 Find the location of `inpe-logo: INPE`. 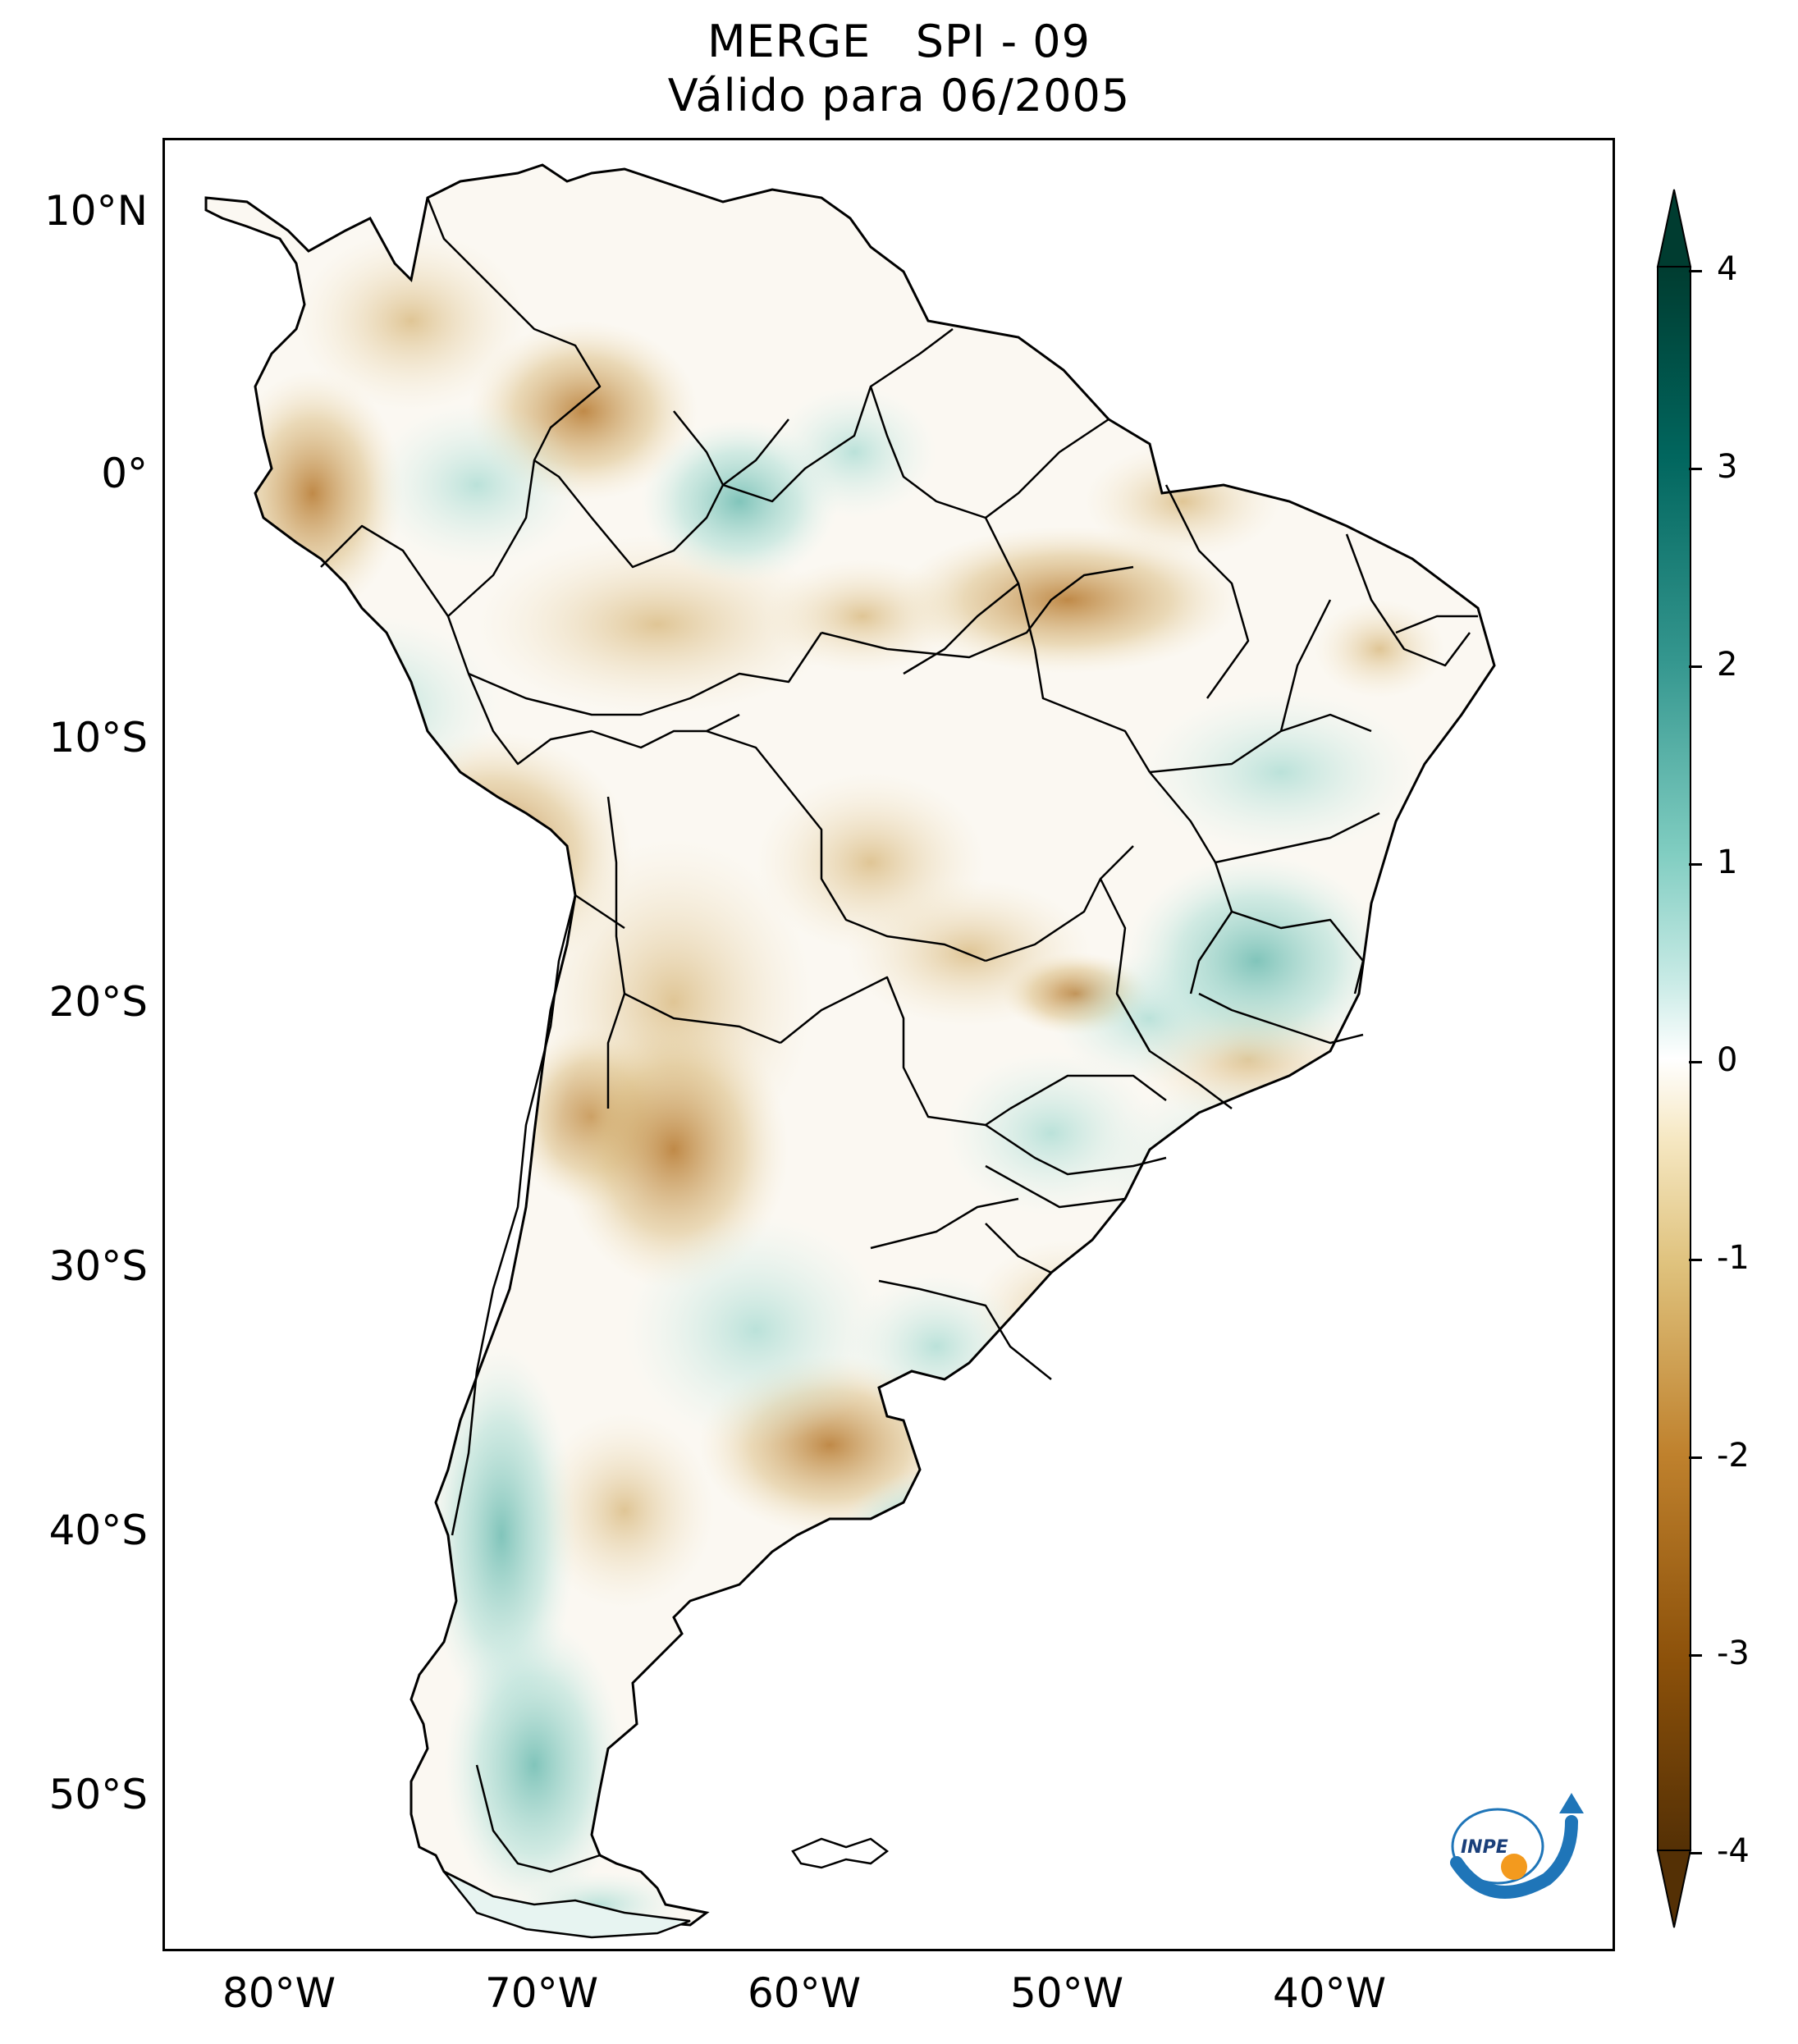

inpe-logo: INPE is located at coordinates (1517, 1846).